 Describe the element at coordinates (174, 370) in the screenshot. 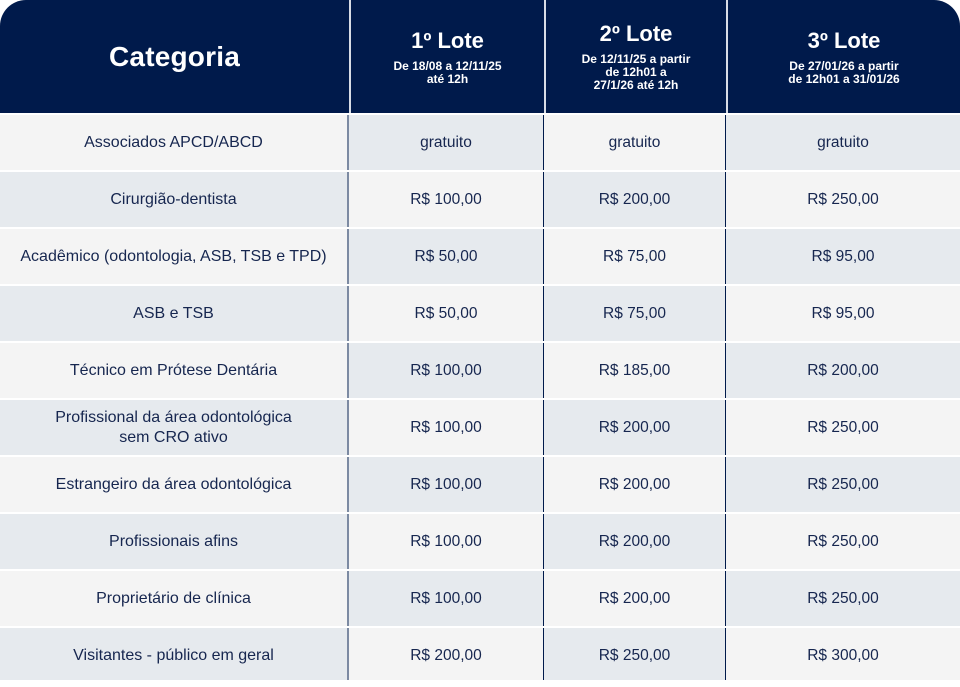

I see `category-cell: Técnico em Prótese Dentária` at that location.